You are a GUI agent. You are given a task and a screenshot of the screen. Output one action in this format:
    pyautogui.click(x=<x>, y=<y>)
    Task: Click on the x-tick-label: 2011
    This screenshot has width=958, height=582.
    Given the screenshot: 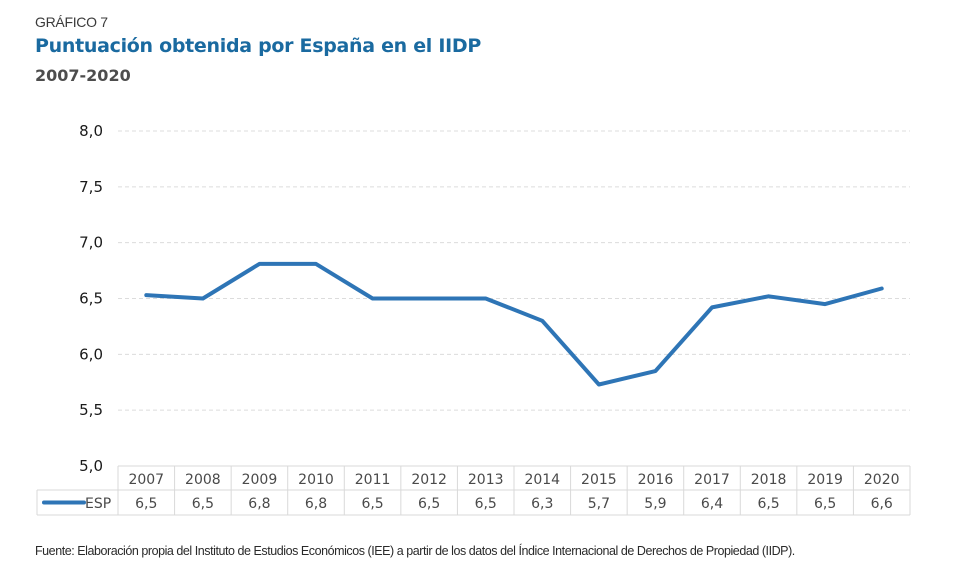 What is the action you would take?
    pyautogui.click(x=373, y=480)
    